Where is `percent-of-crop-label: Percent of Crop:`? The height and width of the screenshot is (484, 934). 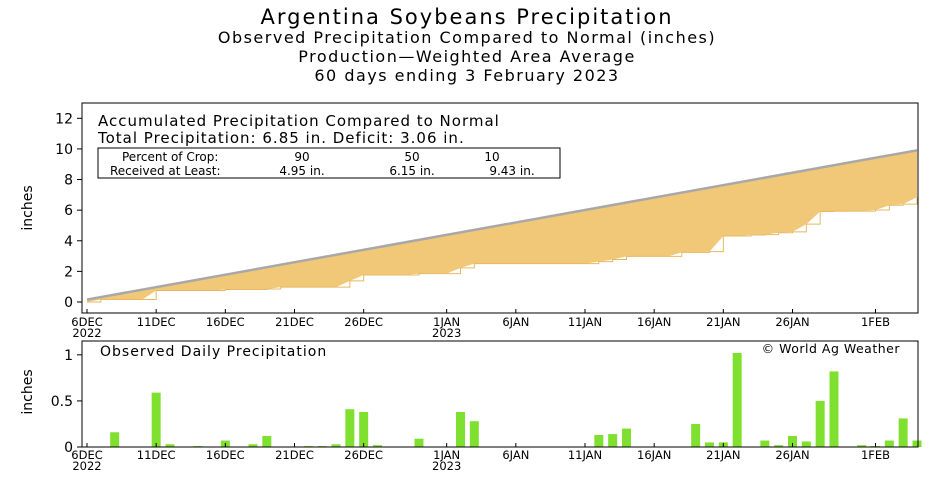
percent-of-crop-label: Percent of Crop: is located at coordinates (170, 157).